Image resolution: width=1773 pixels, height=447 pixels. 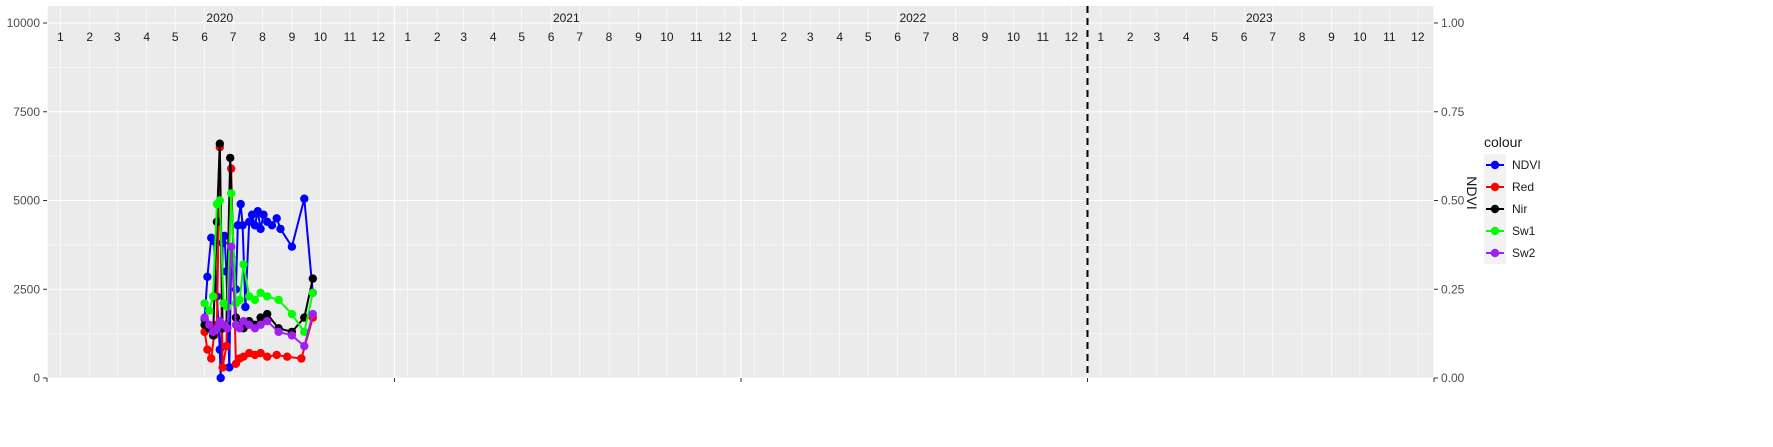 What do you see at coordinates (1526, 165) in the screenshot?
I see `legend-label: NDVI` at bounding box center [1526, 165].